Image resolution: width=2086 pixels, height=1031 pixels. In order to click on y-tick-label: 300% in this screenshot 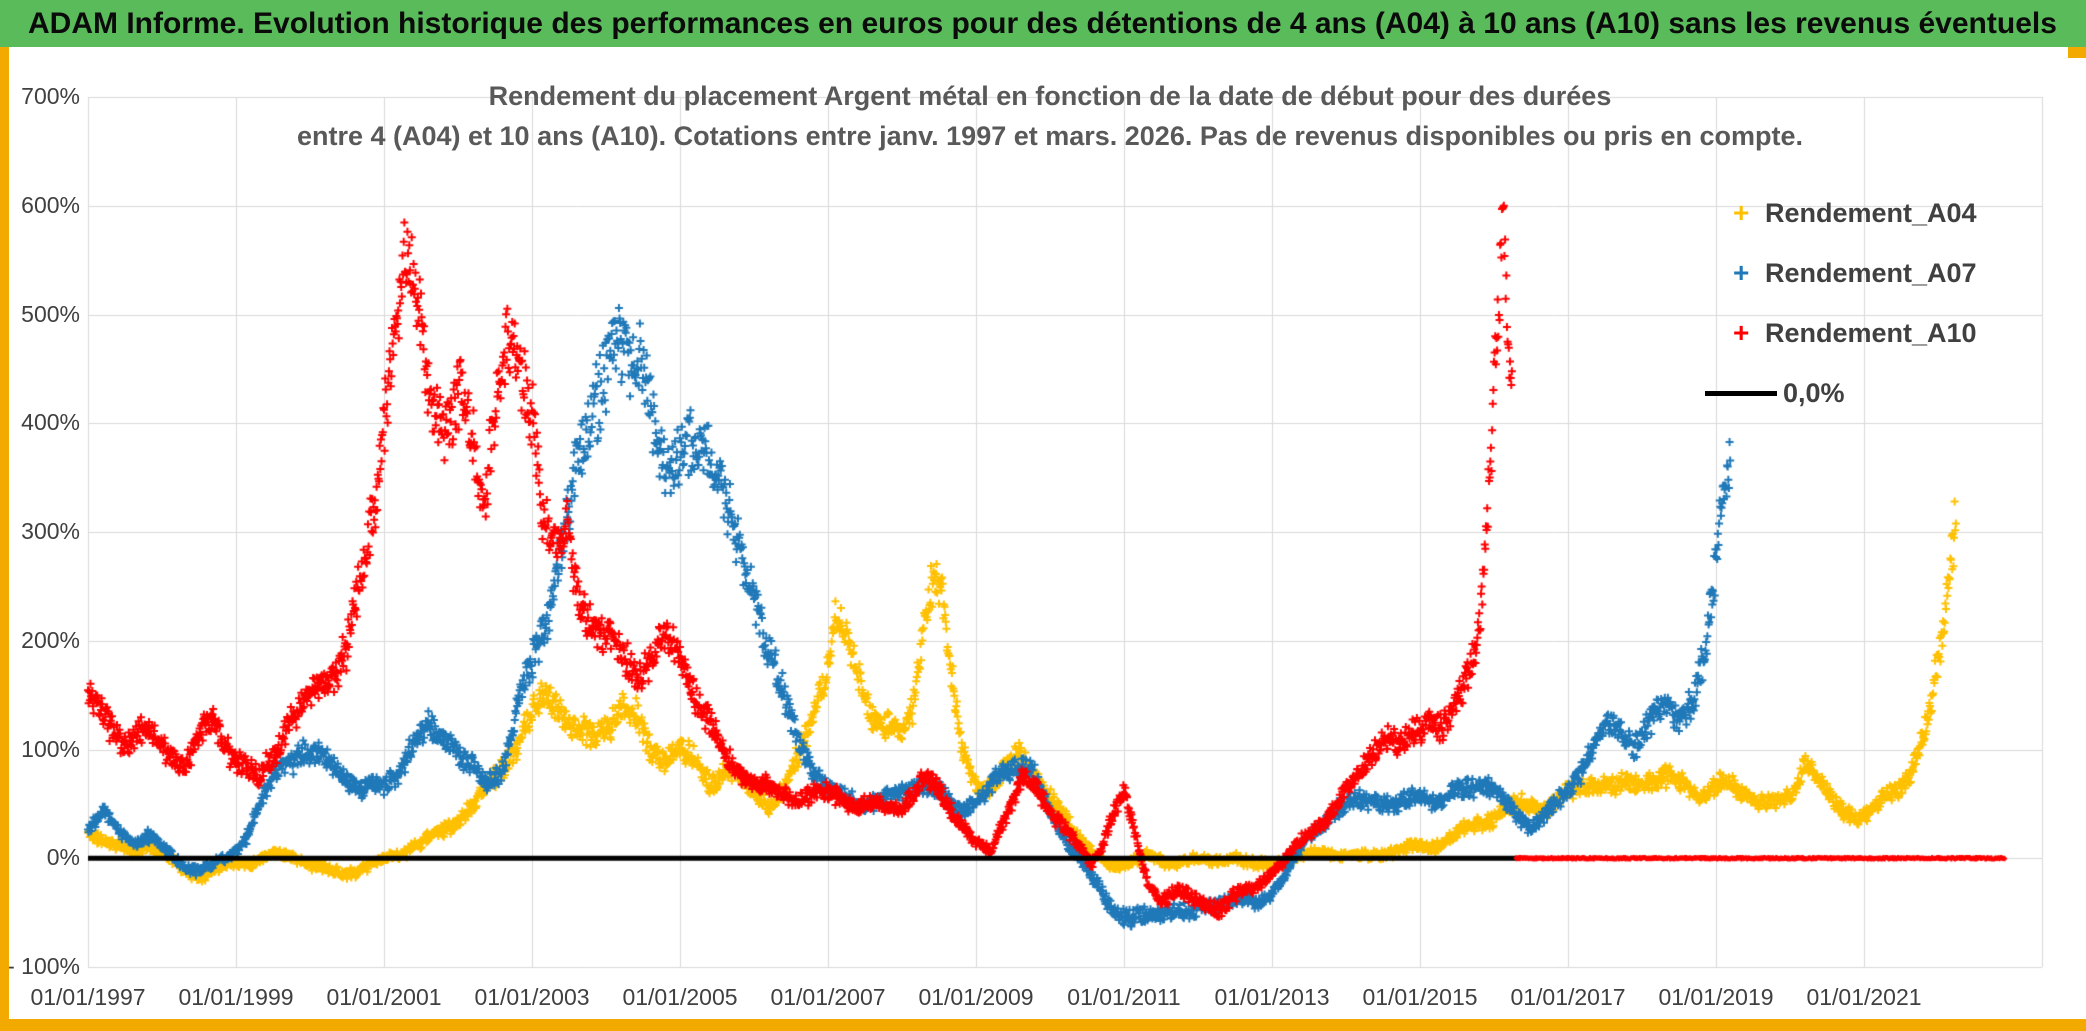, I will do `click(50, 531)`.